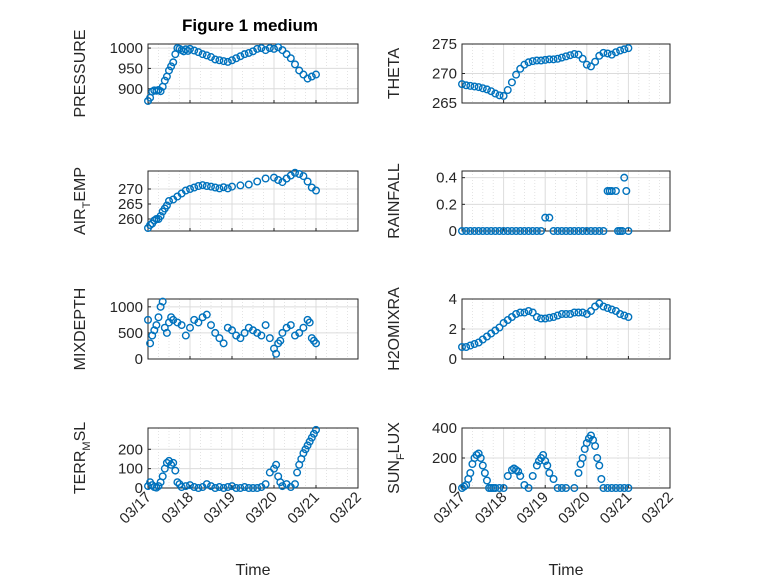 The width and height of the screenshot is (778, 583). What do you see at coordinates (532, 508) in the screenshot?
I see `x-tick-label: 03/19` at bounding box center [532, 508].